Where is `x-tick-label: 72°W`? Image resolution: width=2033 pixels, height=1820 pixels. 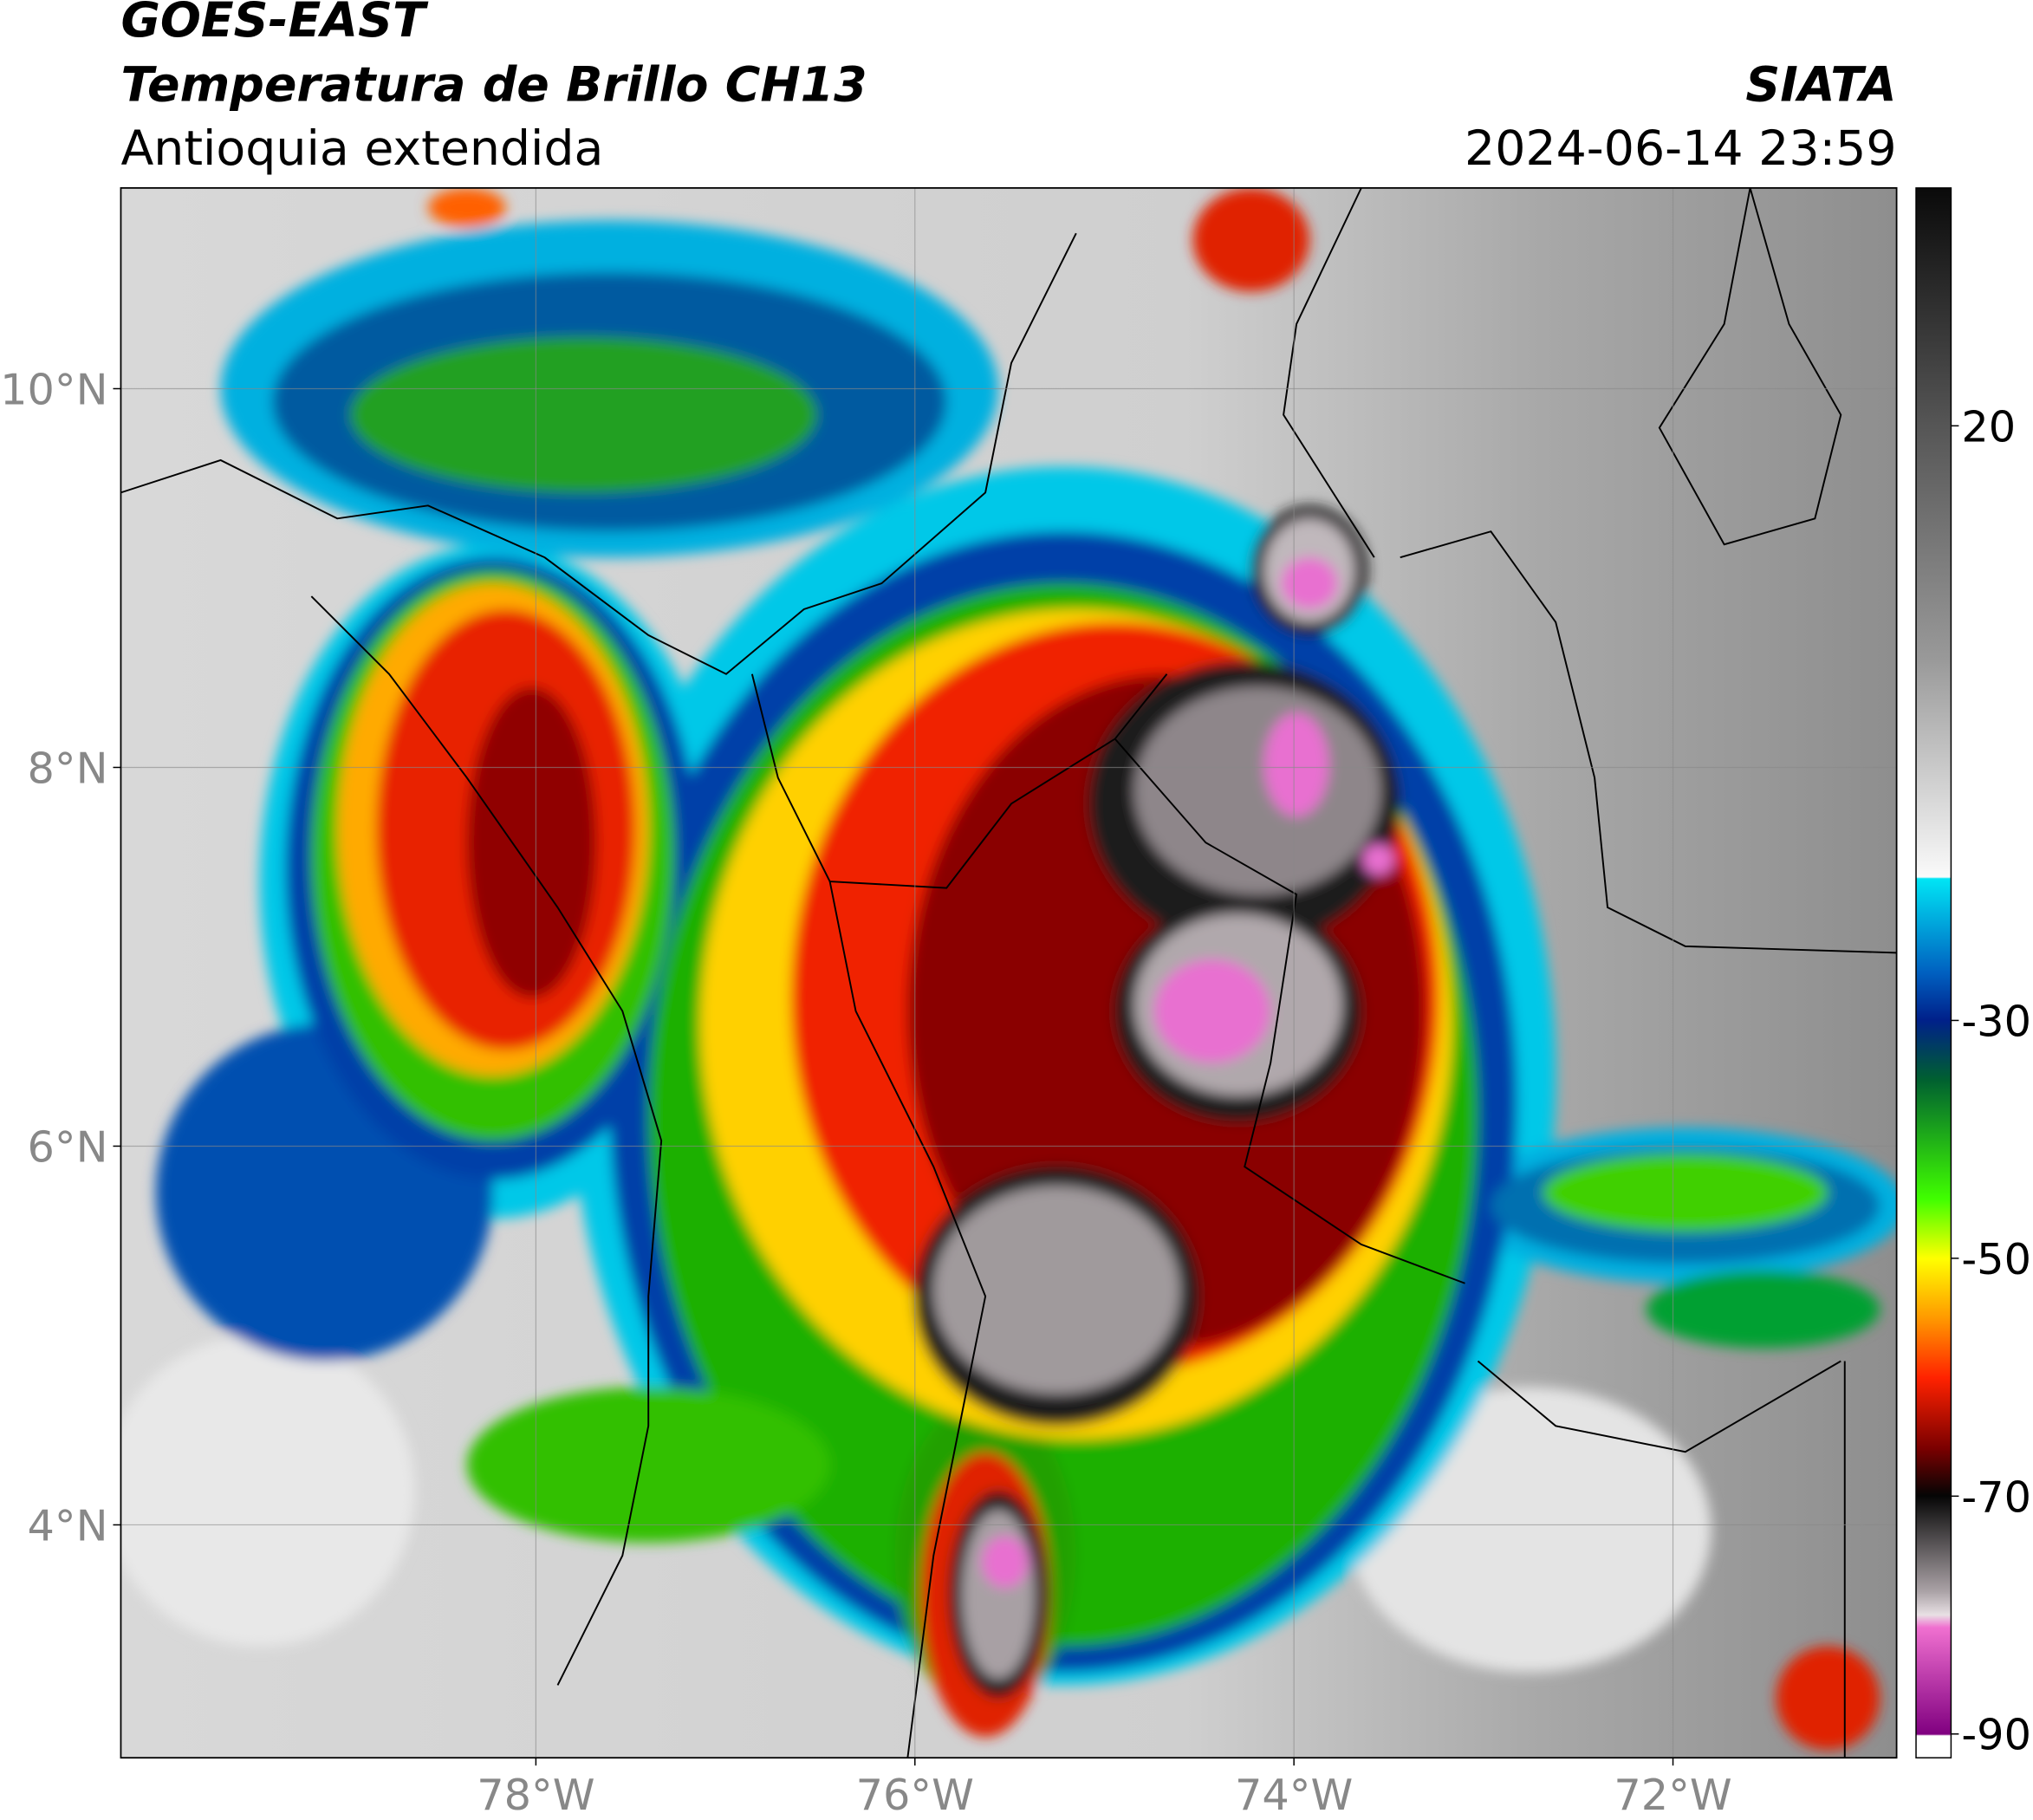 x-tick-label: 72°W is located at coordinates (1672, 1795).